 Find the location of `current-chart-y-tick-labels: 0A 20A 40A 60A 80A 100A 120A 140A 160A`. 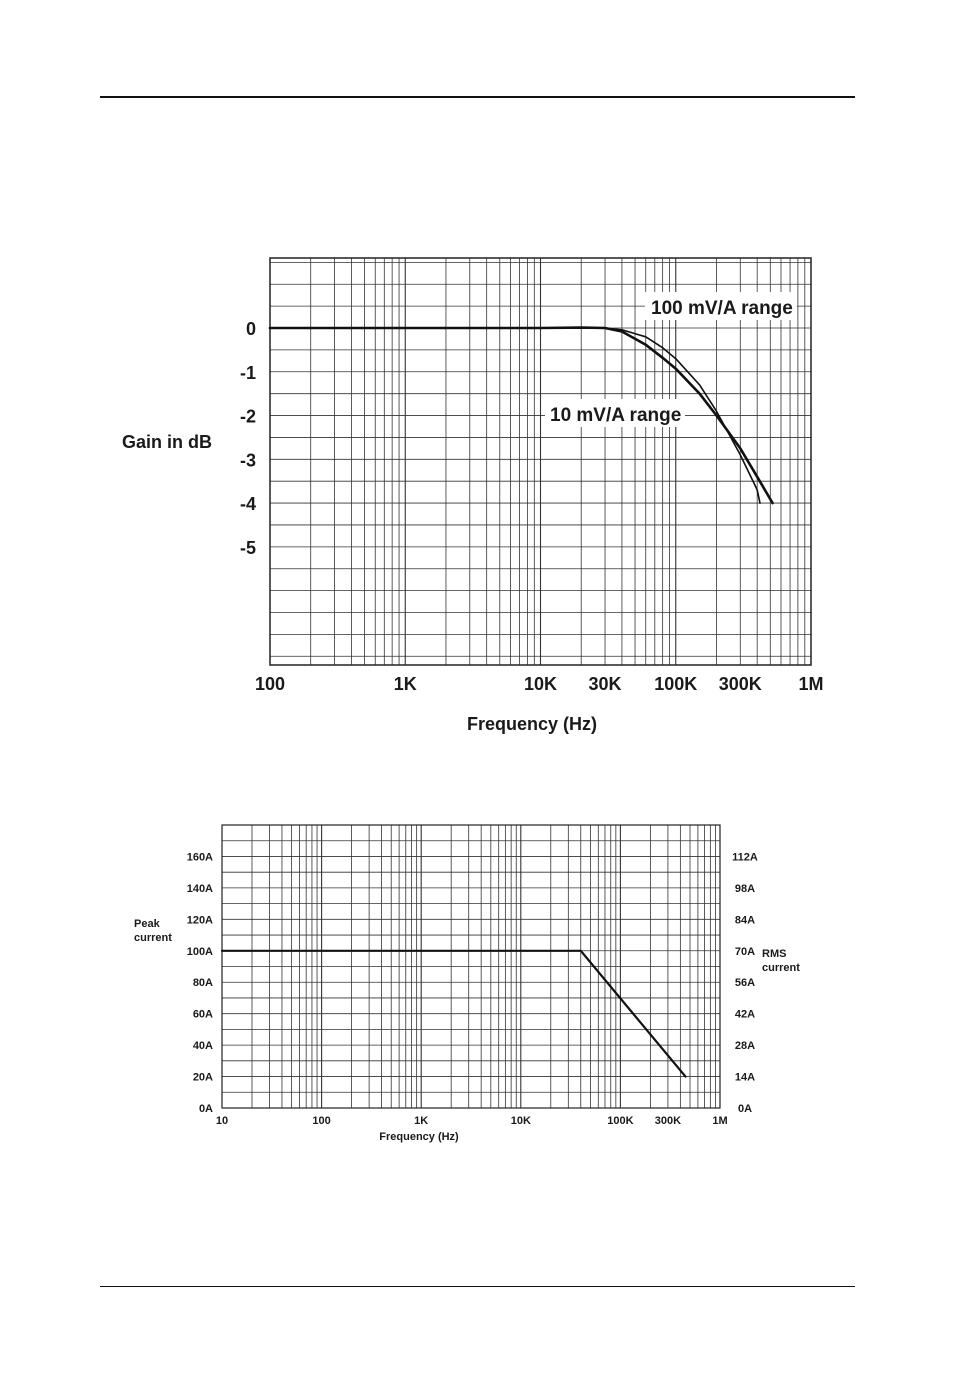

current-chart-y-tick-labels: 0A 20A 40A 60A 80A 100A 120A 140A 160A is located at coordinates (200, 983).